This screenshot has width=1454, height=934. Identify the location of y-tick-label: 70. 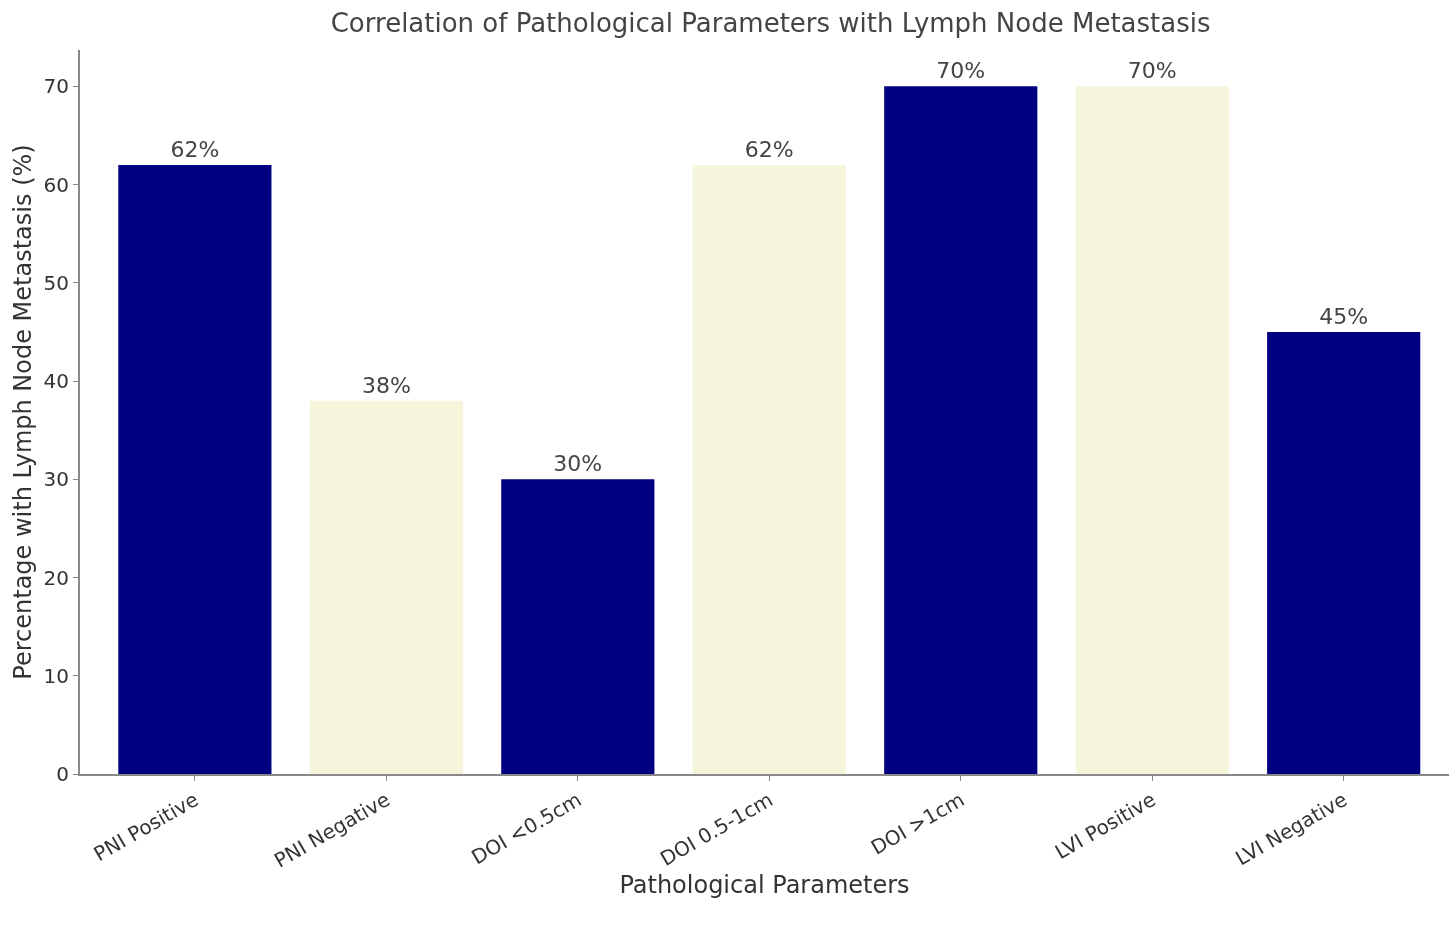
(56, 86).